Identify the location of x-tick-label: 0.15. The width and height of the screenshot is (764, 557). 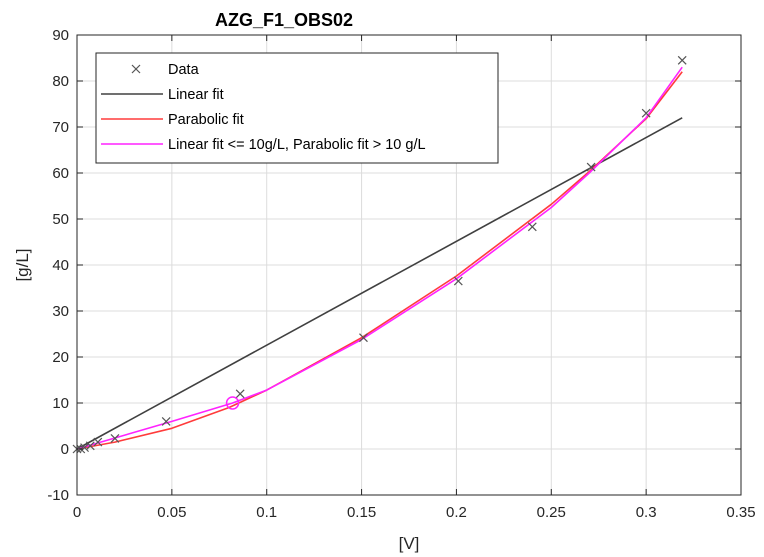
(361, 512).